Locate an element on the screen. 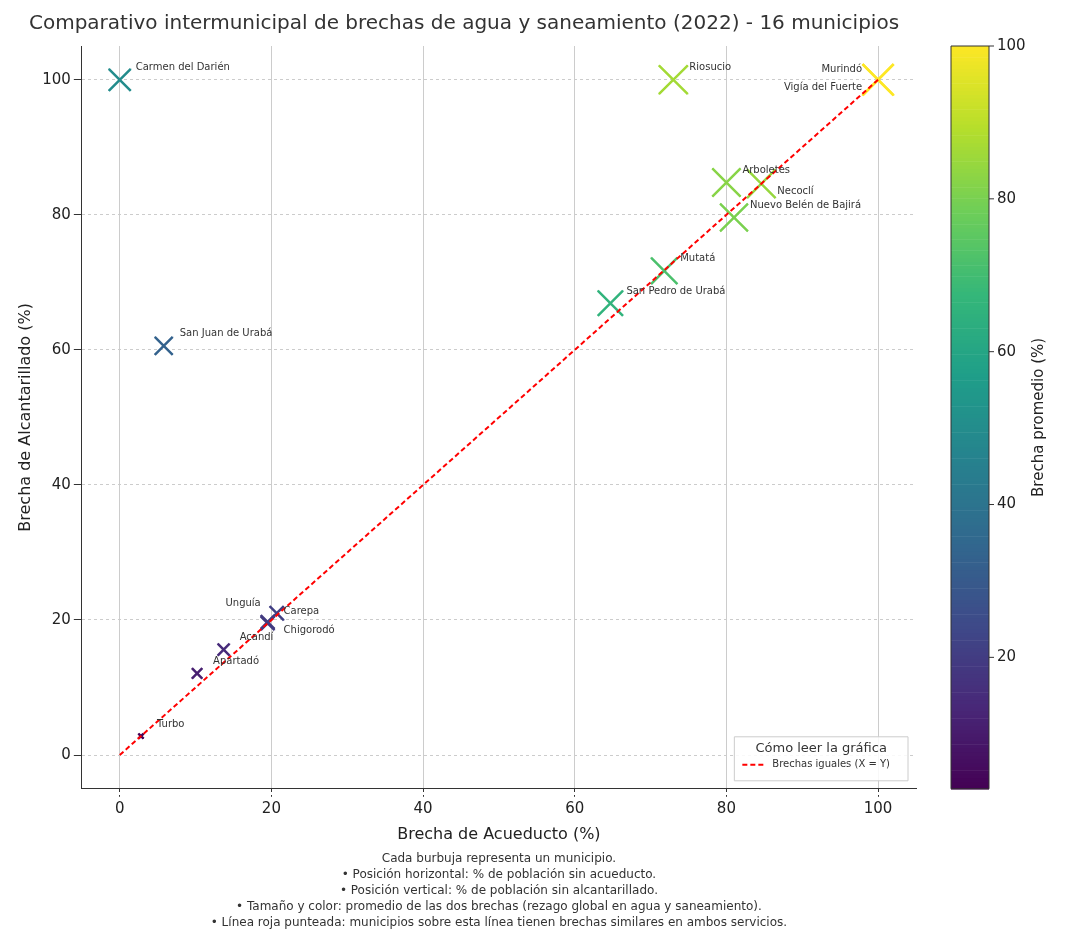 The height and width of the screenshot is (950, 1074). y-axis-title: Brecha de Alcantarillado (%) is located at coordinates (24, 417).